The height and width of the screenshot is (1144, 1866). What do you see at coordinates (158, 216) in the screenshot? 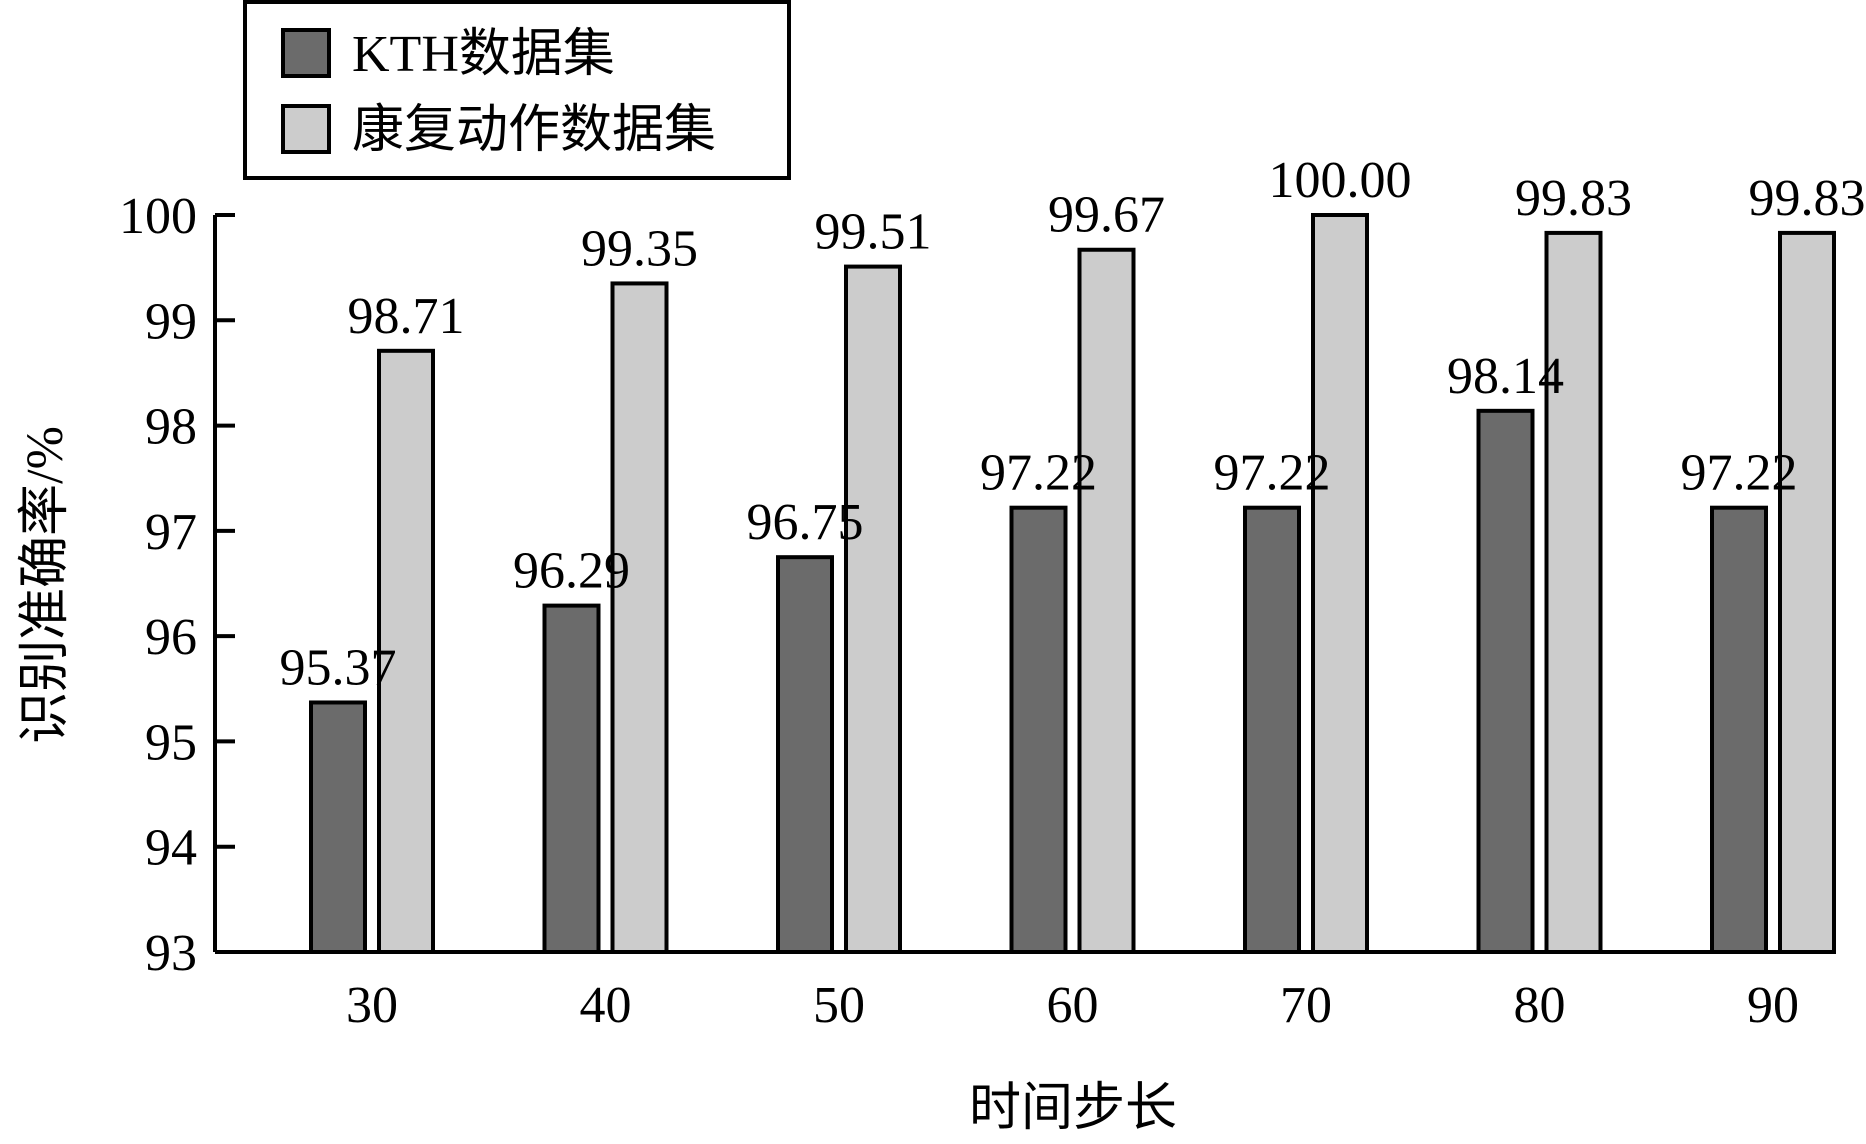
I see `y-tick-label: 100` at bounding box center [158, 216].